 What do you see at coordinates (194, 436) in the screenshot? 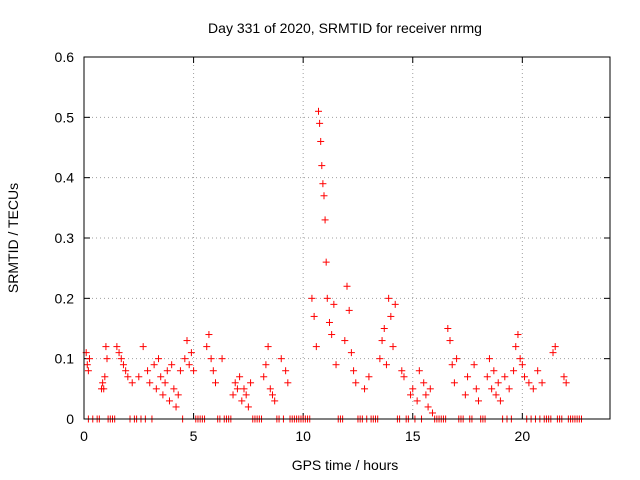
I see `x-tick-label: 5` at bounding box center [194, 436].